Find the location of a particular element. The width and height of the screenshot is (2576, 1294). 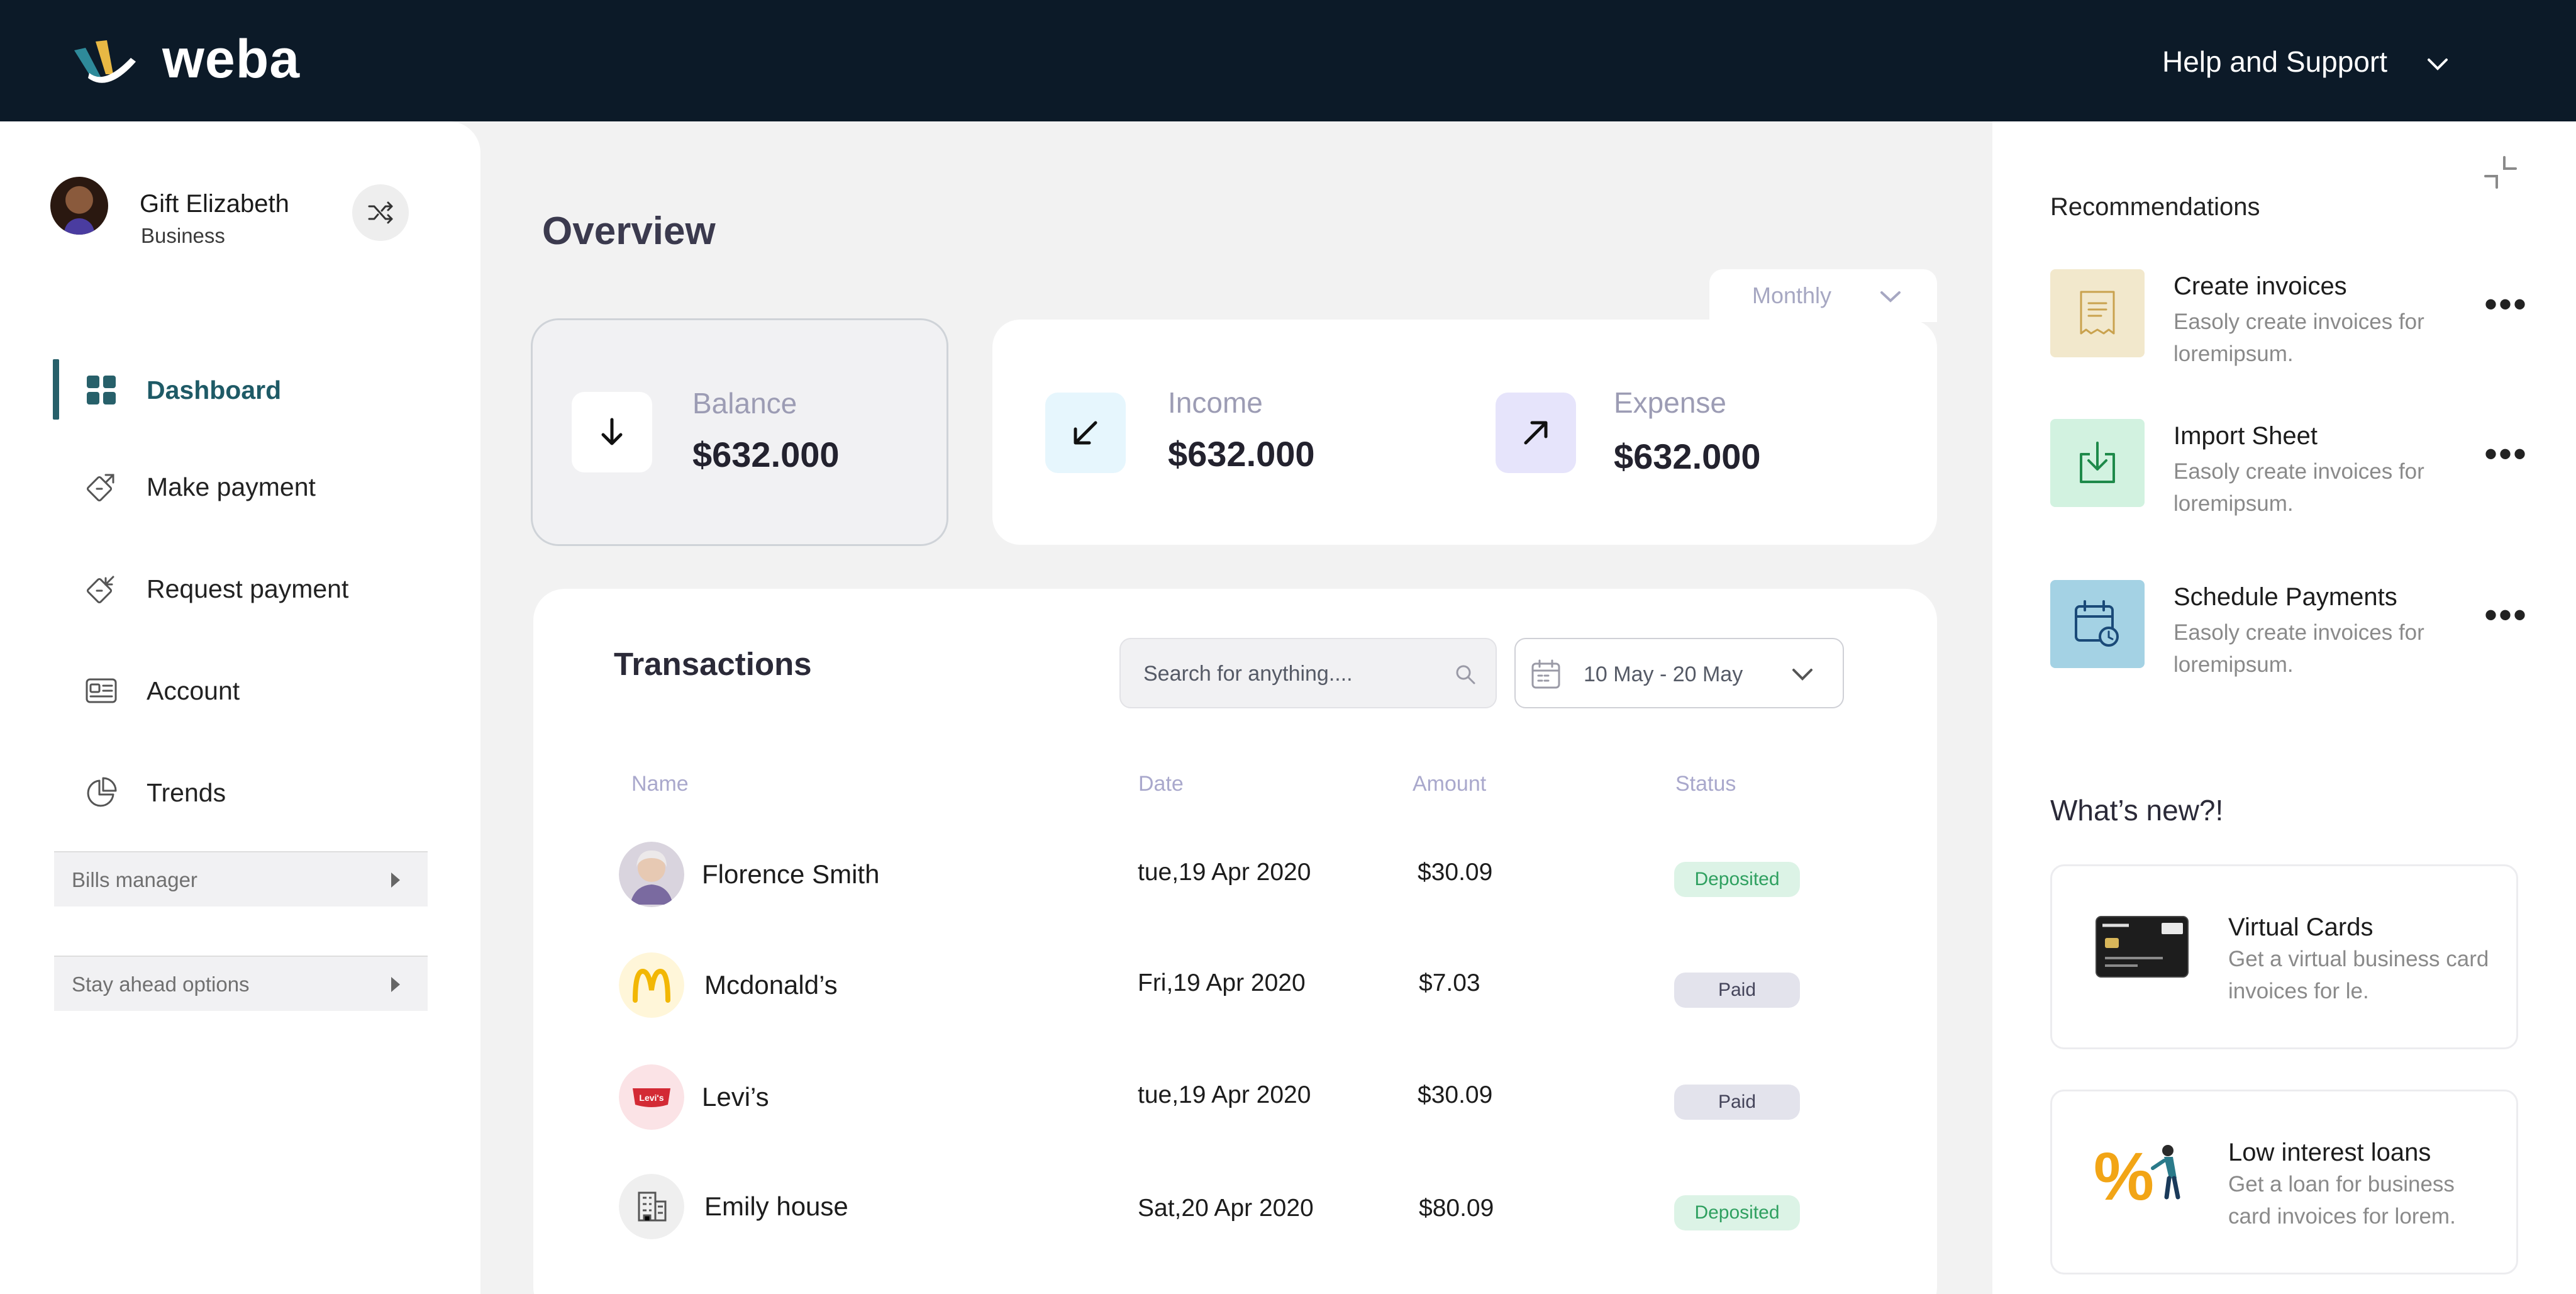

arrow-down-icon is located at coordinates (612, 431).